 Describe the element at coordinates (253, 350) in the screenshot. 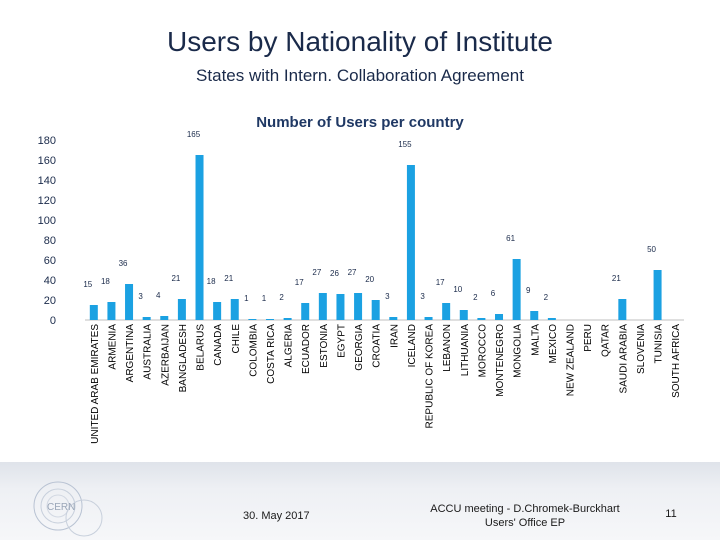

I see `x-tick-label: COLOMBIA` at that location.